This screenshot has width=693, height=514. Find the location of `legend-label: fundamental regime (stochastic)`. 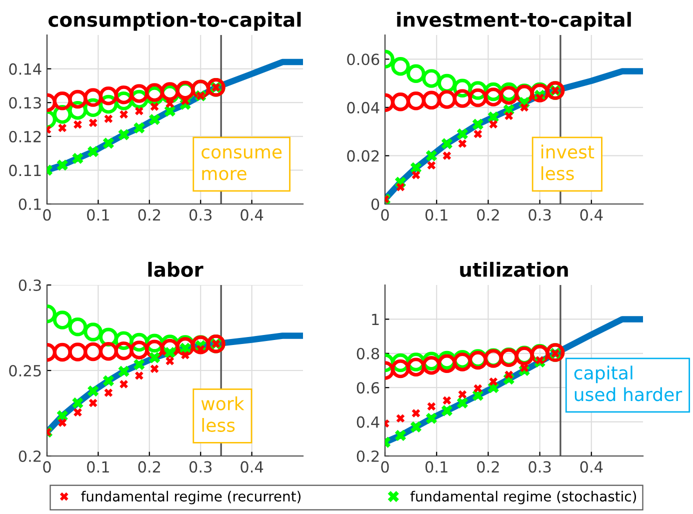

legend-label: fundamental regime (stochastic) is located at coordinates (523, 497).